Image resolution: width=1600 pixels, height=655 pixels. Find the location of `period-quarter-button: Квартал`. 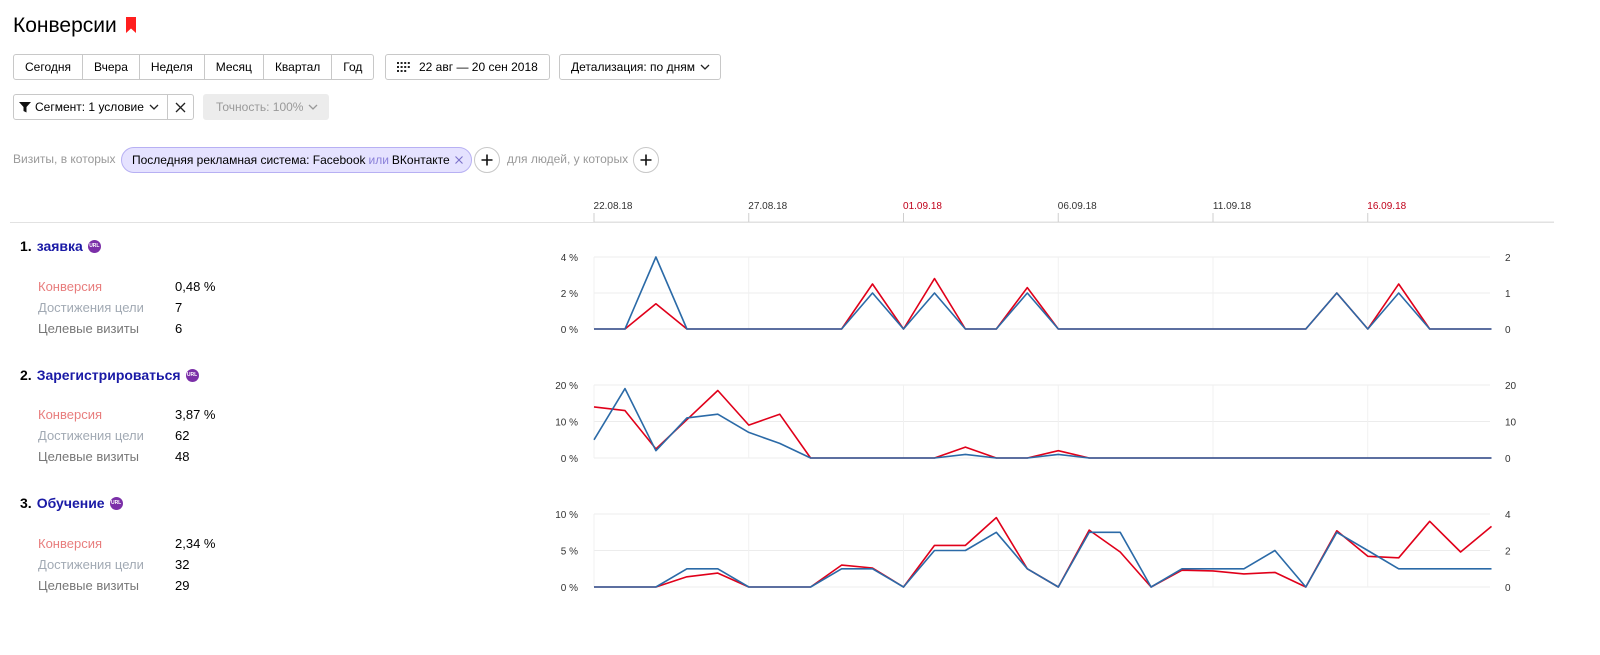

period-quarter-button: Квартал is located at coordinates (298, 67).